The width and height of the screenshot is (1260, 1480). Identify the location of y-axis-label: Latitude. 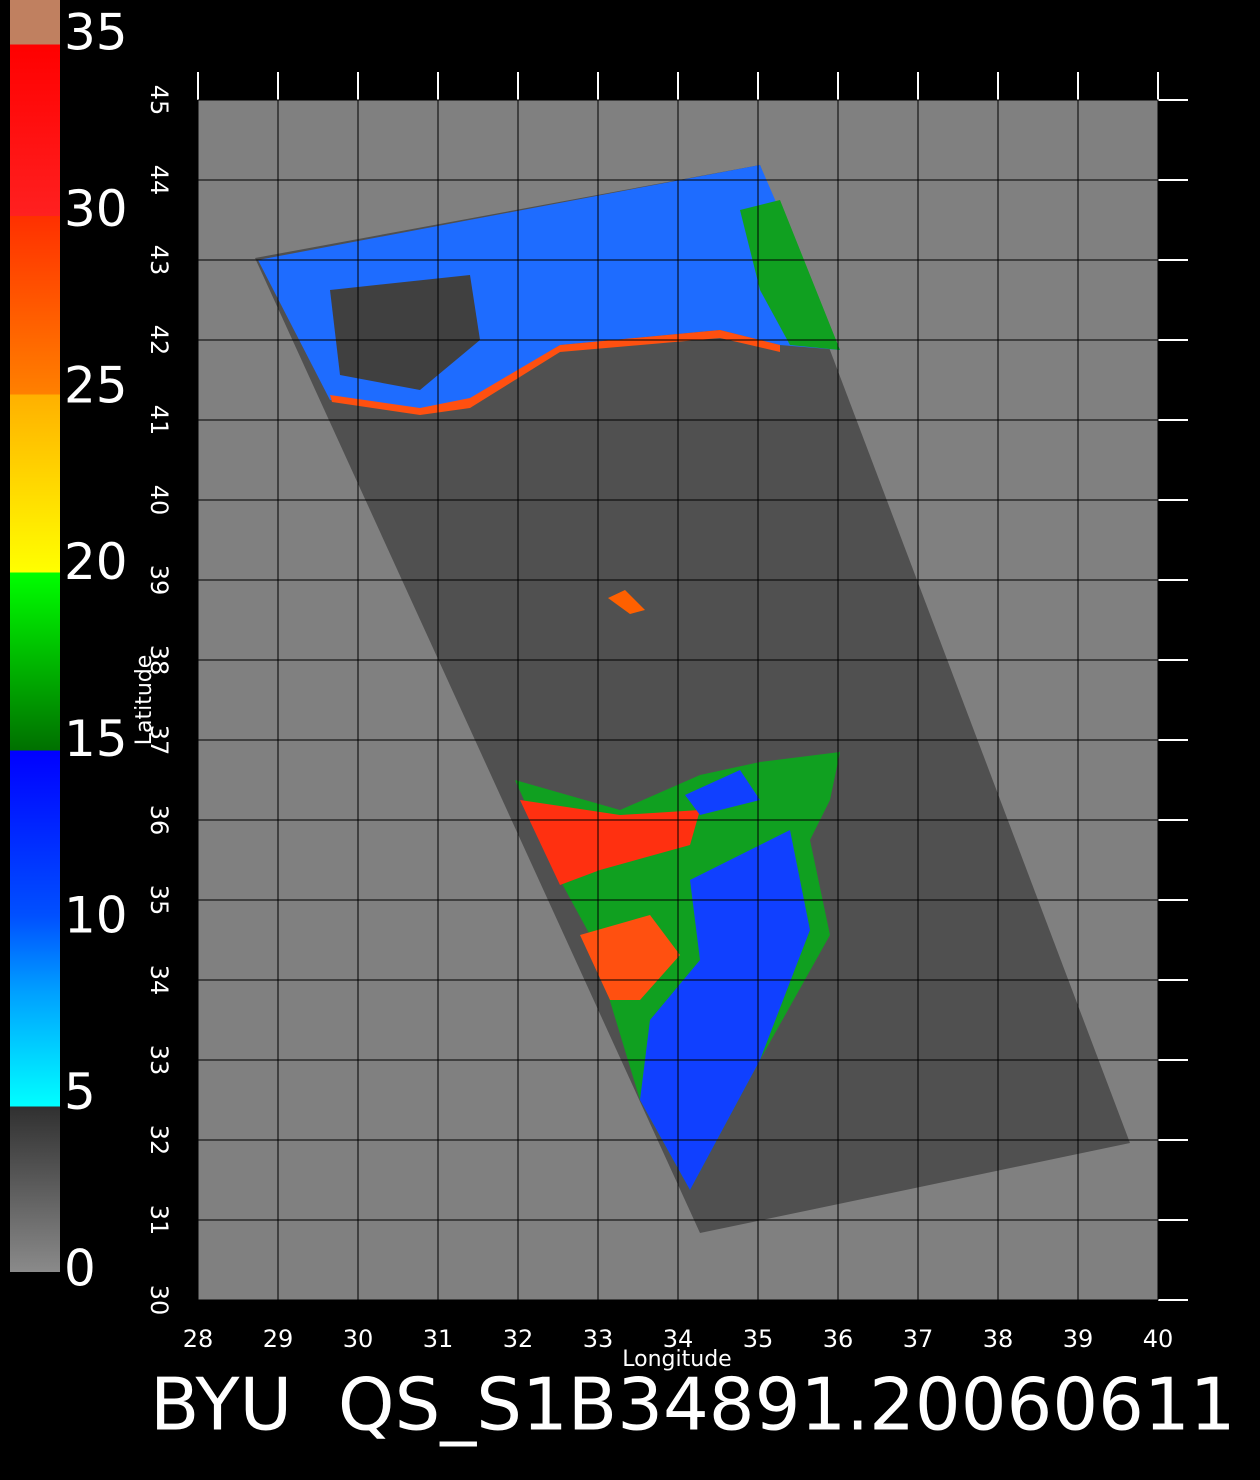
(144, 700).